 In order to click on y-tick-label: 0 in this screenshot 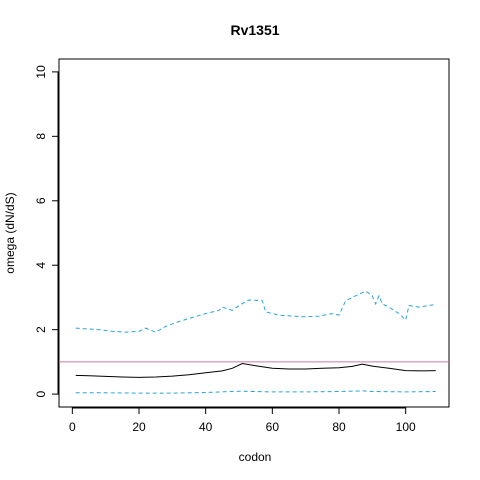, I will do `click(41, 393)`.